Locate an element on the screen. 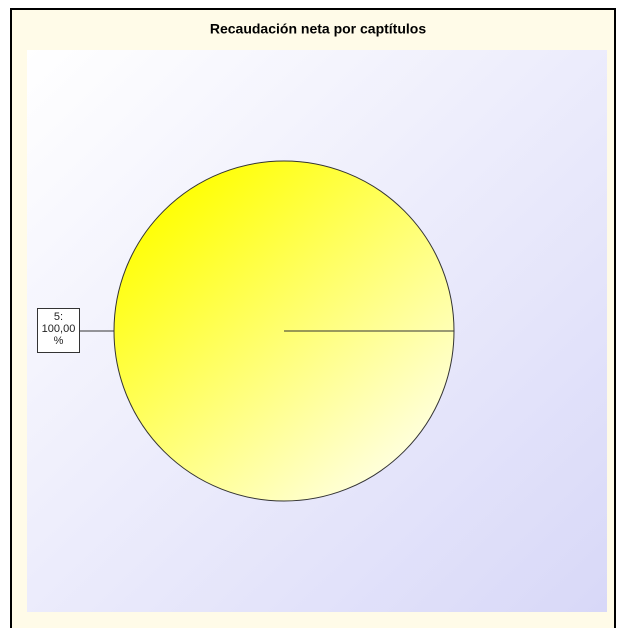 This screenshot has width=620, height=628. chart-title: Recaudación neta por captítulos is located at coordinates (318, 29).